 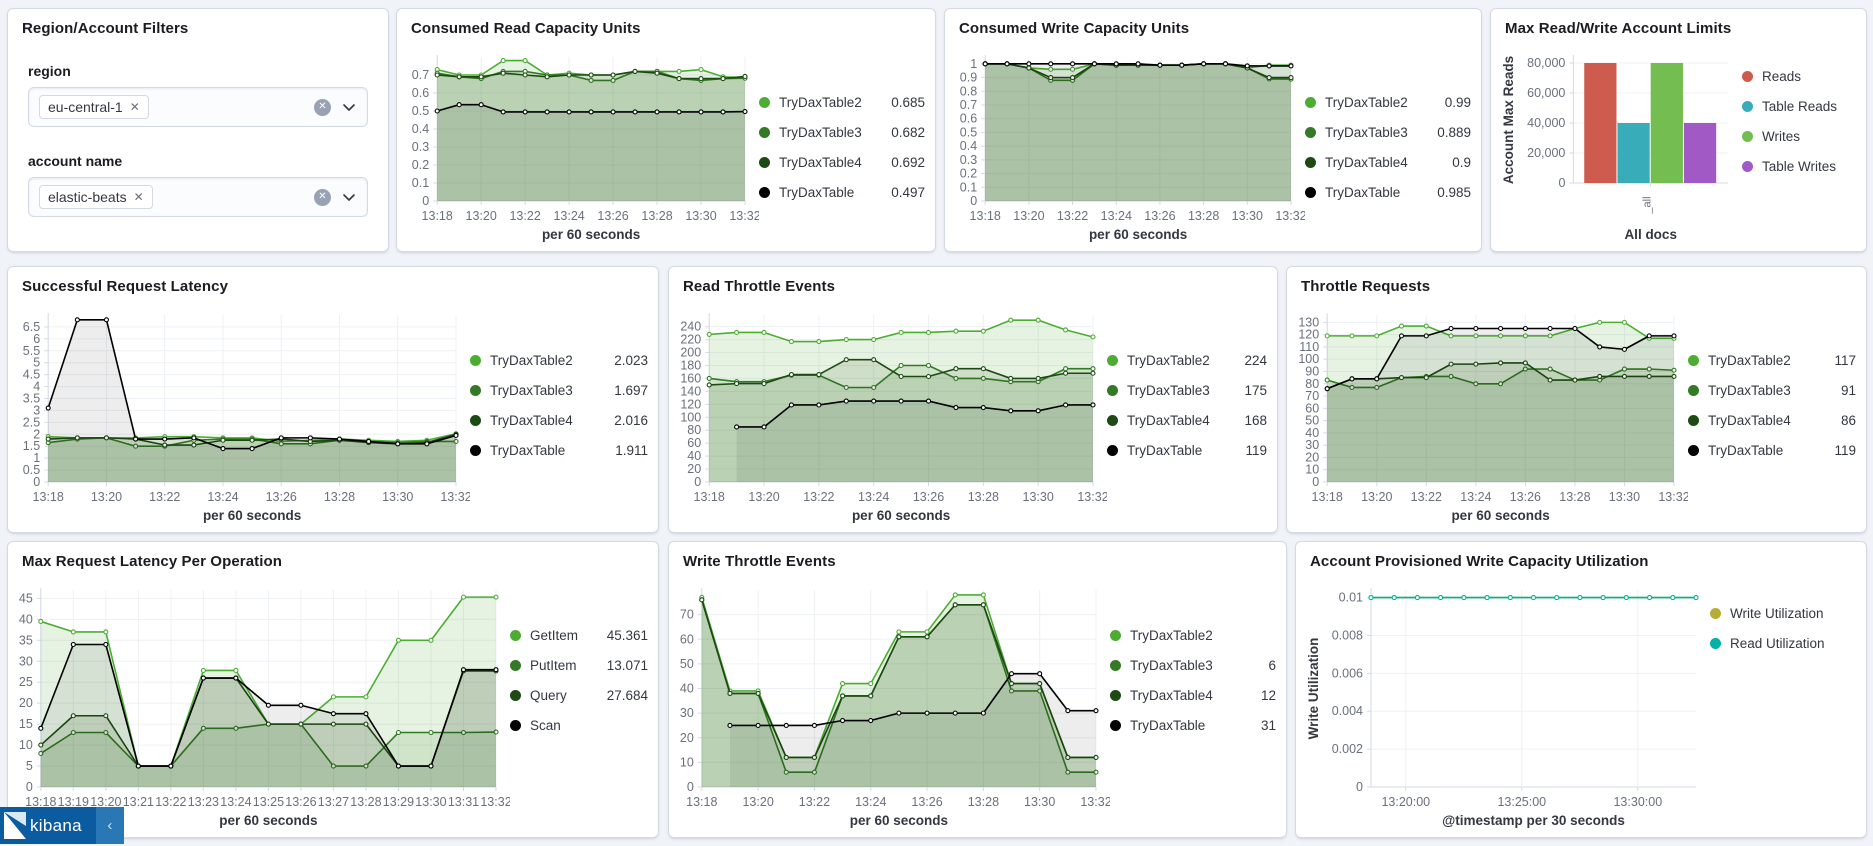 What do you see at coordinates (73, 802) in the screenshot?
I see `svg-text: 13:19` at bounding box center [73, 802].